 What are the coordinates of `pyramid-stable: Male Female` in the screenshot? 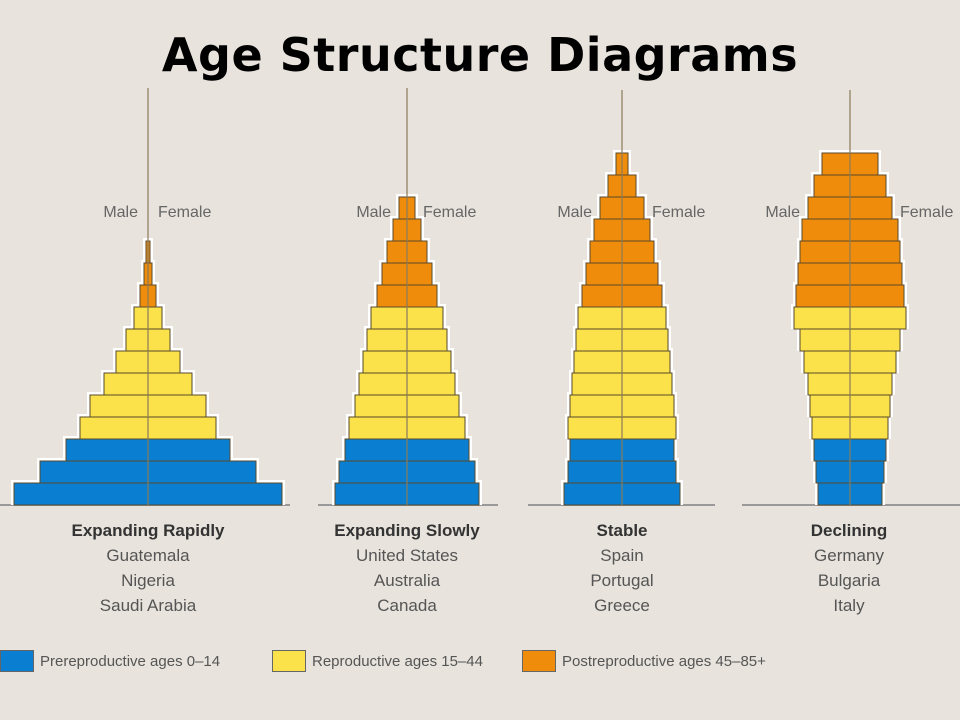 It's located at (621, 298).